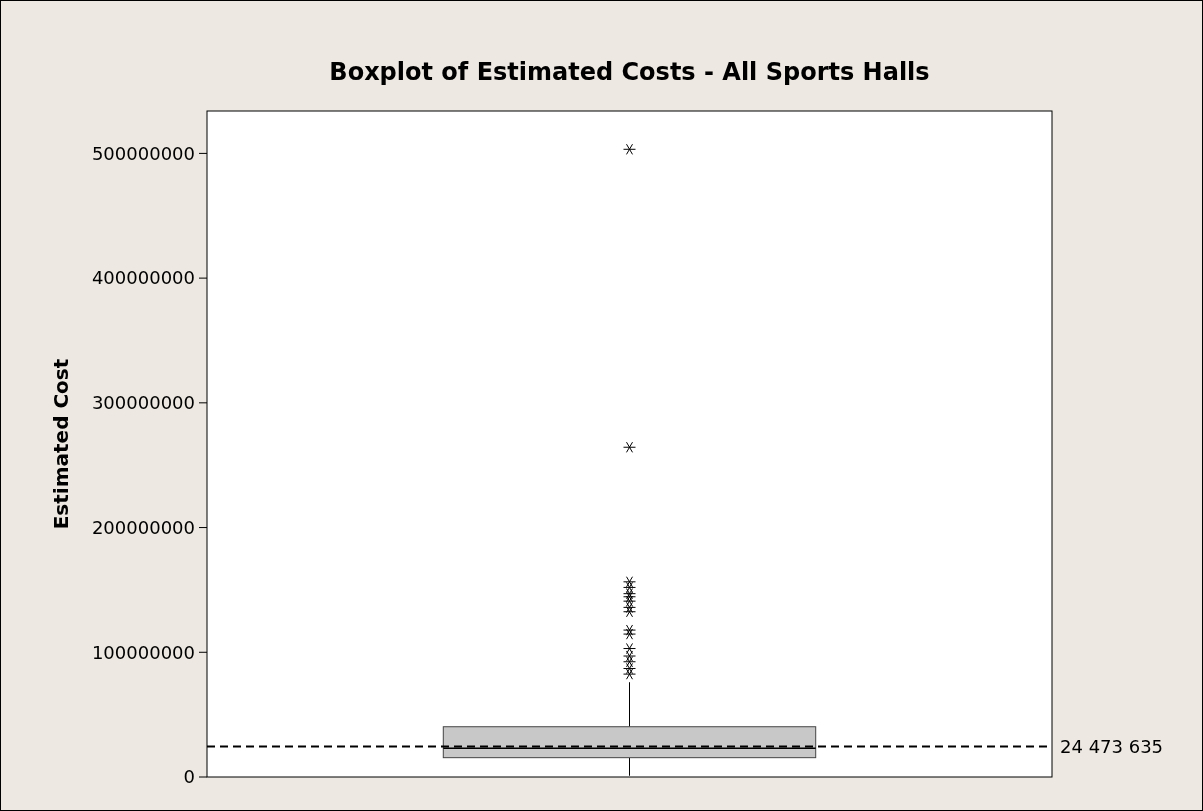 The height and width of the screenshot is (811, 1203). I want to click on chart-title: Boxplot of Estimated Costs - All Sports Halls, so click(629, 72).